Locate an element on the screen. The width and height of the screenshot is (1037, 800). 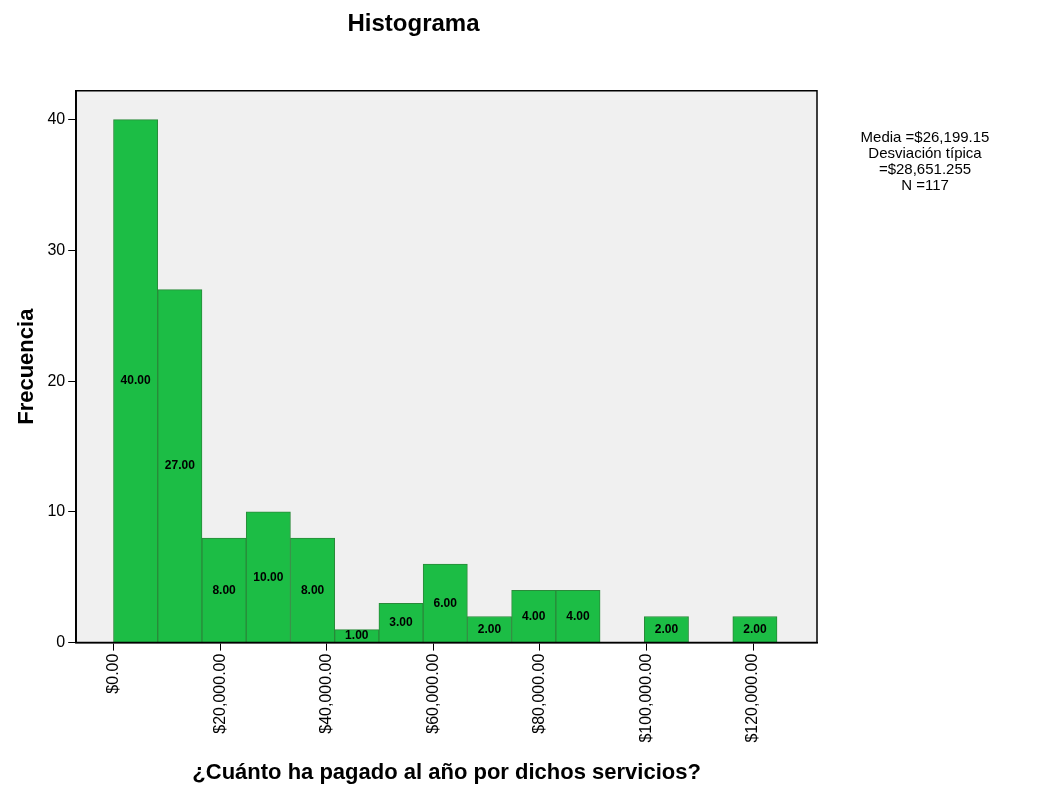
data-label: 6.00 is located at coordinates (445, 602).